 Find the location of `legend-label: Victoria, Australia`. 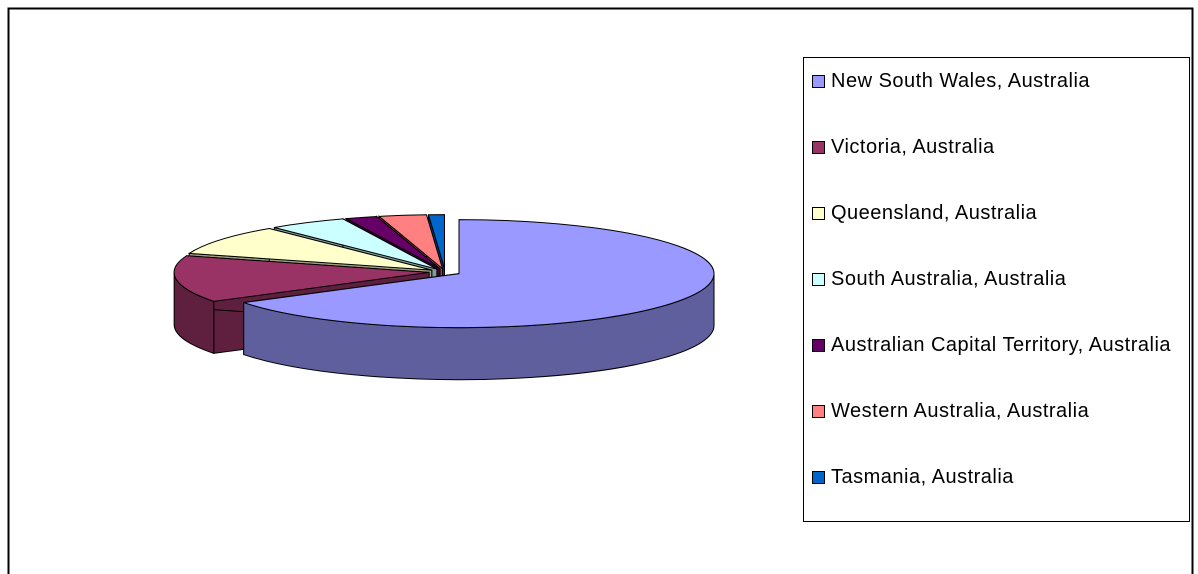

legend-label: Victoria, Australia is located at coordinates (913, 147).